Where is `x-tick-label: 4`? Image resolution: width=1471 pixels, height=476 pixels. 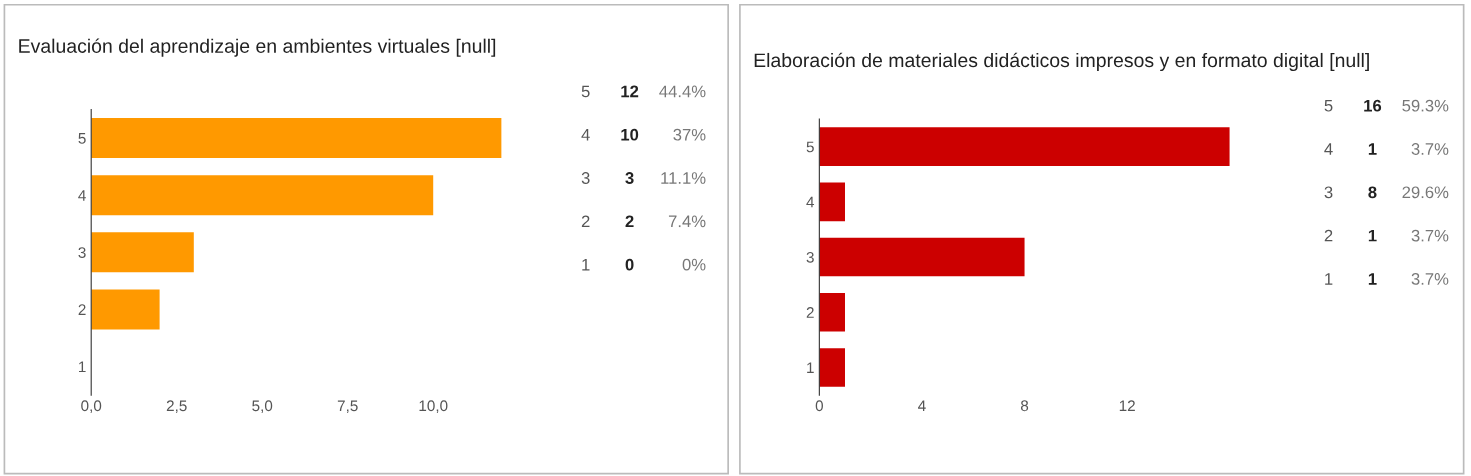
x-tick-label: 4 is located at coordinates (922, 406).